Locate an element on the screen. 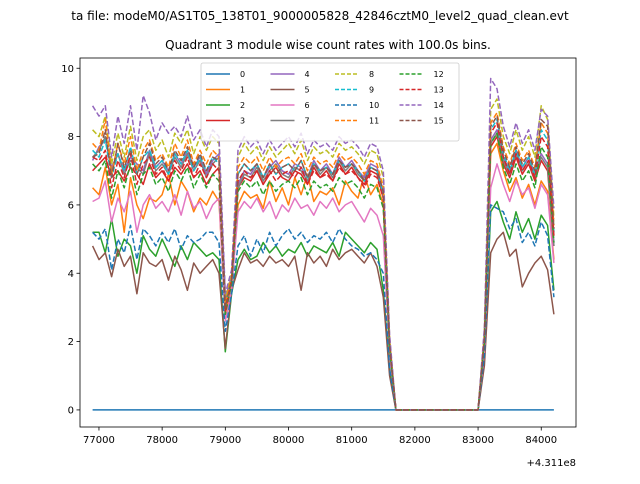 This screenshot has width=640, height=484. legend-label-6: 6 is located at coordinates (307, 105).